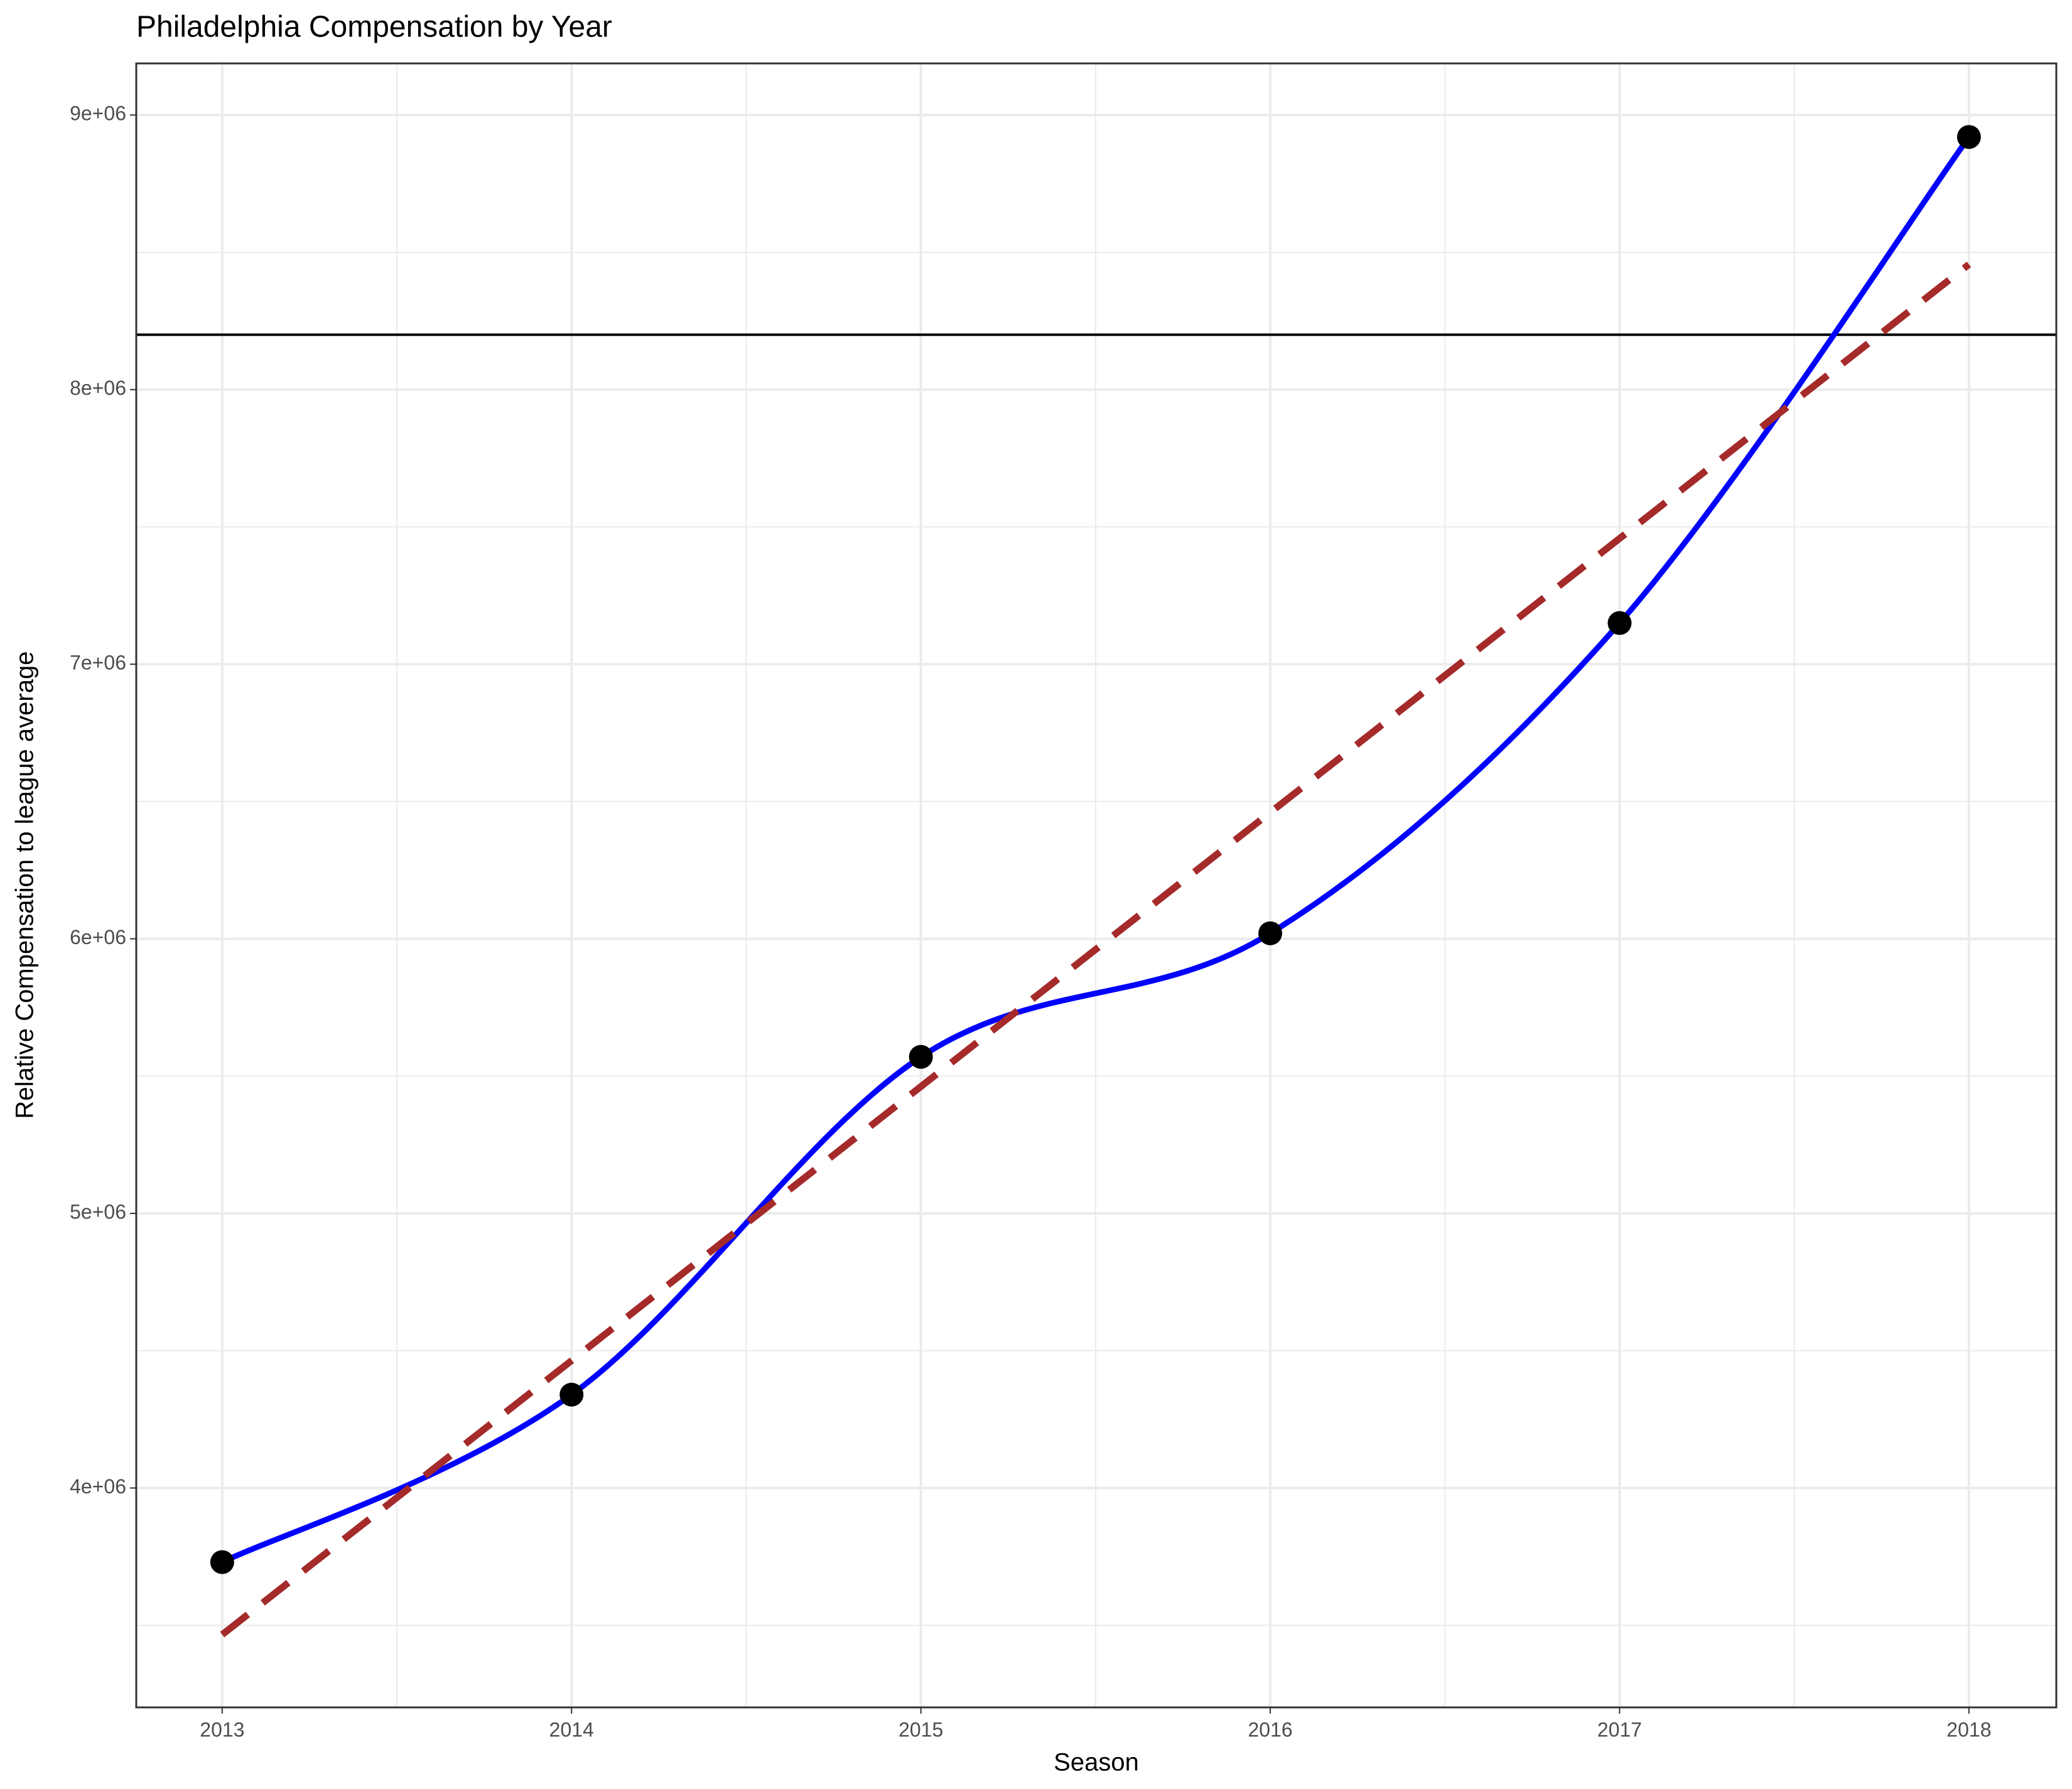 The width and height of the screenshot is (2072, 1789). Describe the element at coordinates (921, 1729) in the screenshot. I see `x-tick-label: 2015` at that location.